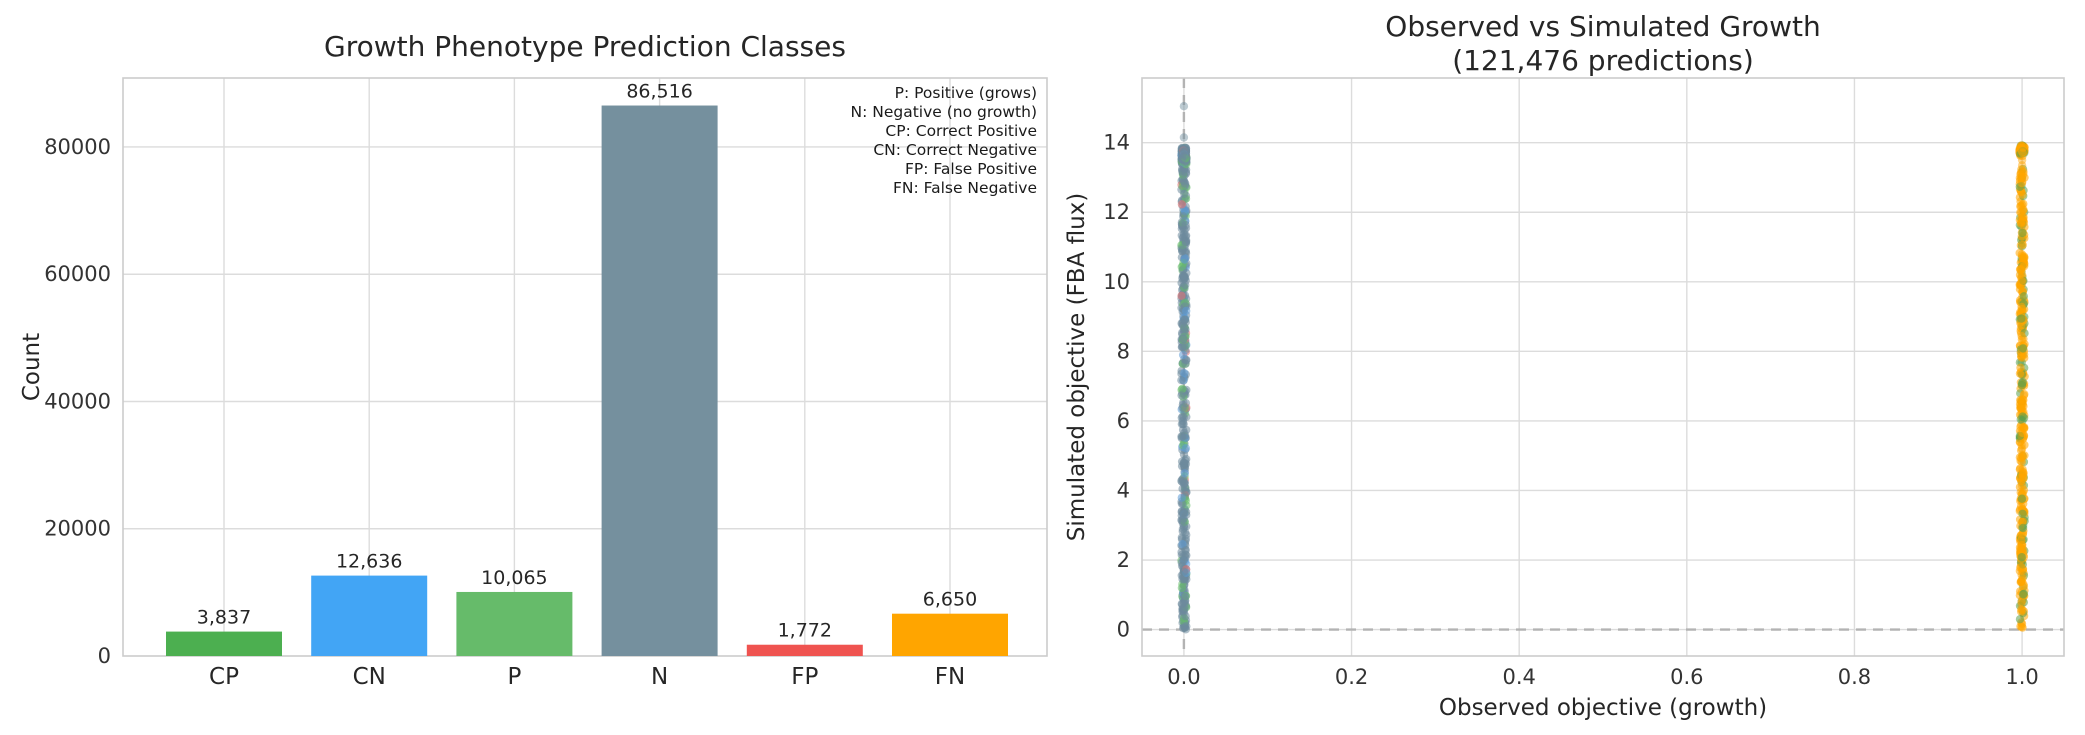 The width and height of the screenshot is (2085, 735). Describe the element at coordinates (77, 401) in the screenshot. I see `bar-y-tick-label: 40000` at that location.